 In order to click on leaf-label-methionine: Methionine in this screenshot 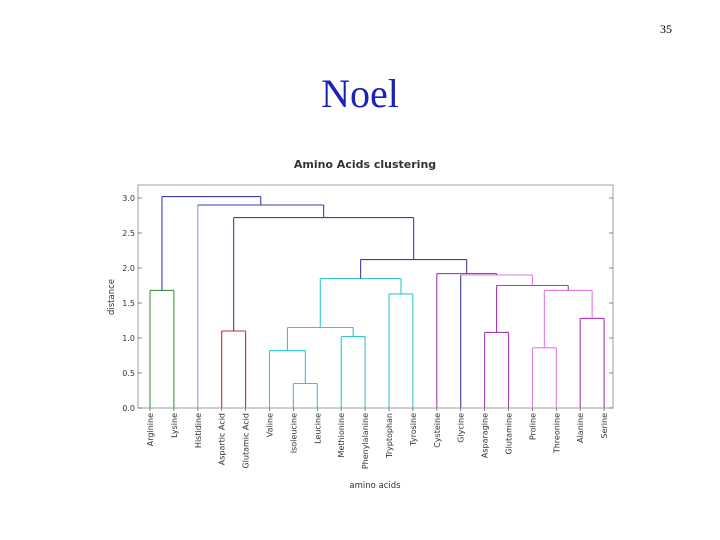, I will do `click(341, 435)`.